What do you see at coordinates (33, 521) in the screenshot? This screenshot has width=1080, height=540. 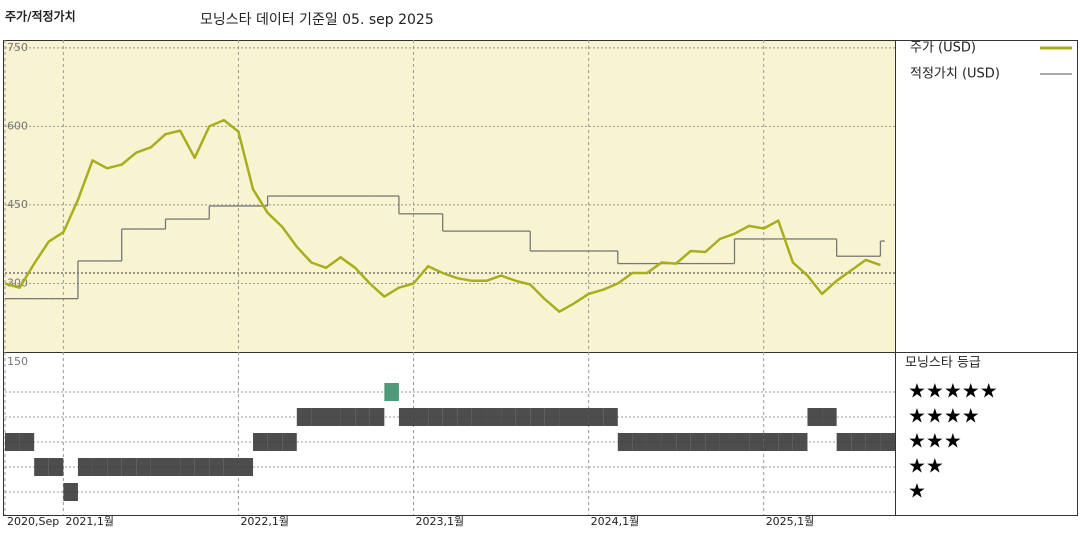 I see `x-tick-label: 2020,Sep` at bounding box center [33, 521].